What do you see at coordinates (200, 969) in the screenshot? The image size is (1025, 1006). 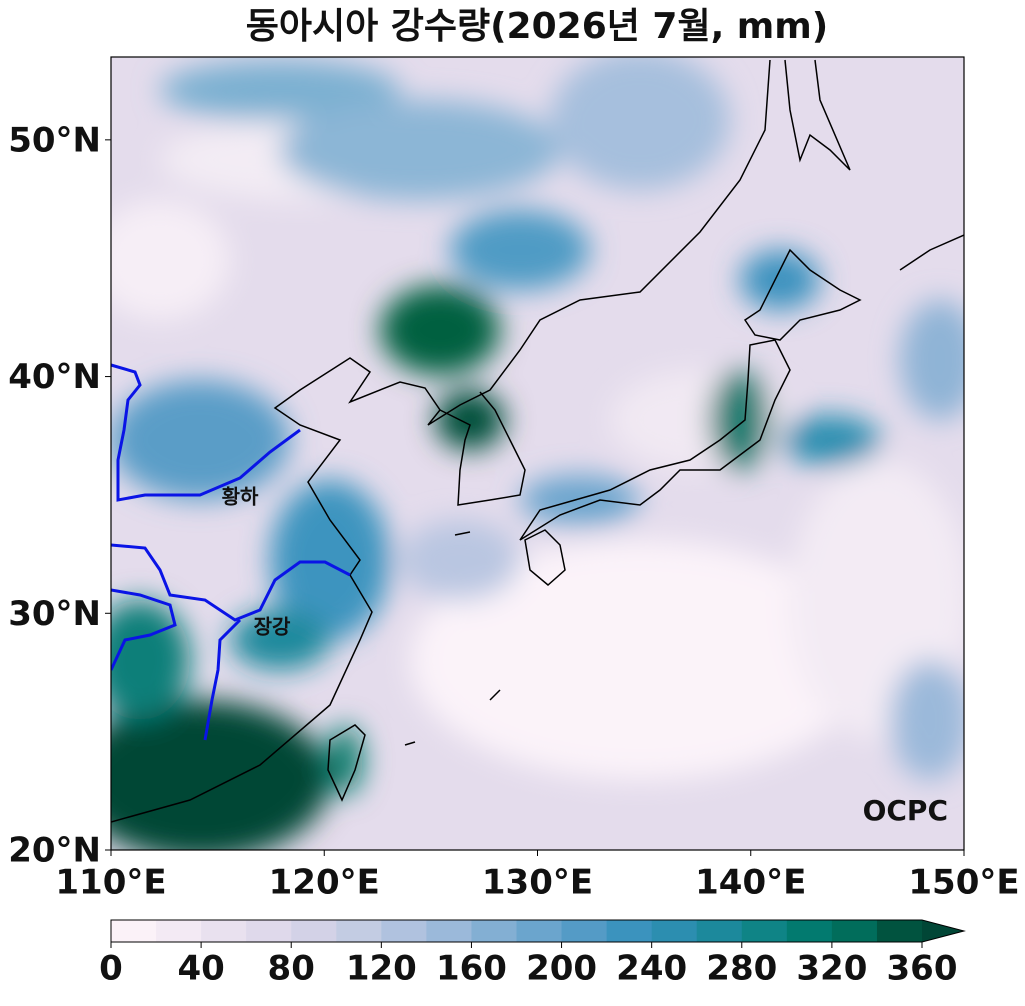 I see `colorbar-tick-label: 40` at bounding box center [200, 969].